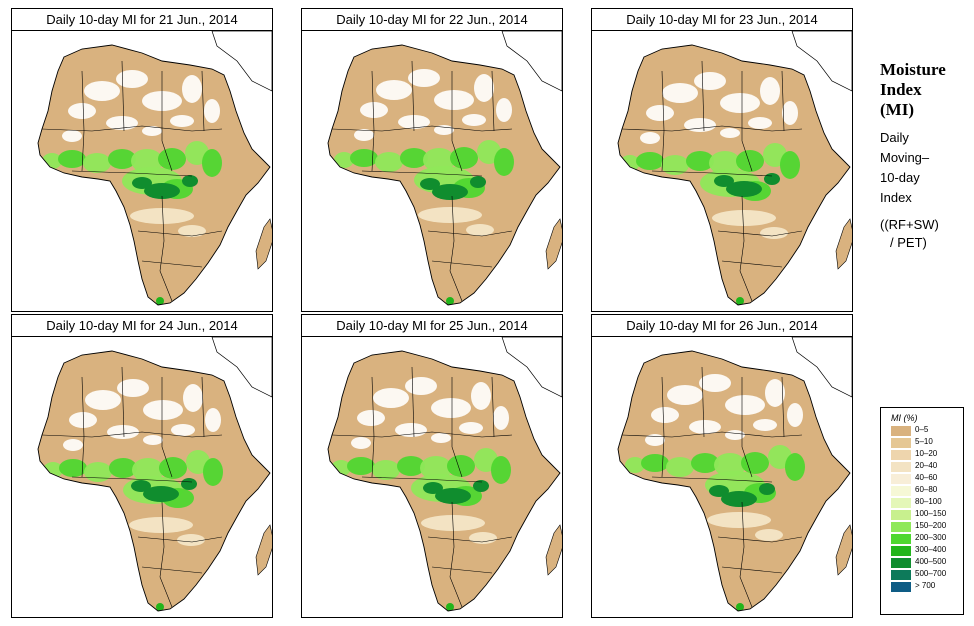 This screenshot has height=626, width=974. Describe the element at coordinates (905, 157) in the screenshot. I see `side-desc-line2: Moving–` at that location.